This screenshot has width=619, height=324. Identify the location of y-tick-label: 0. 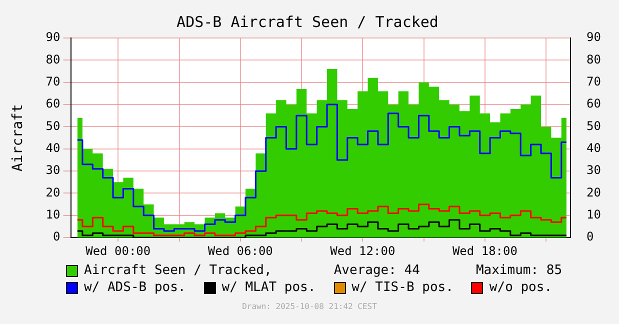
(56, 237).